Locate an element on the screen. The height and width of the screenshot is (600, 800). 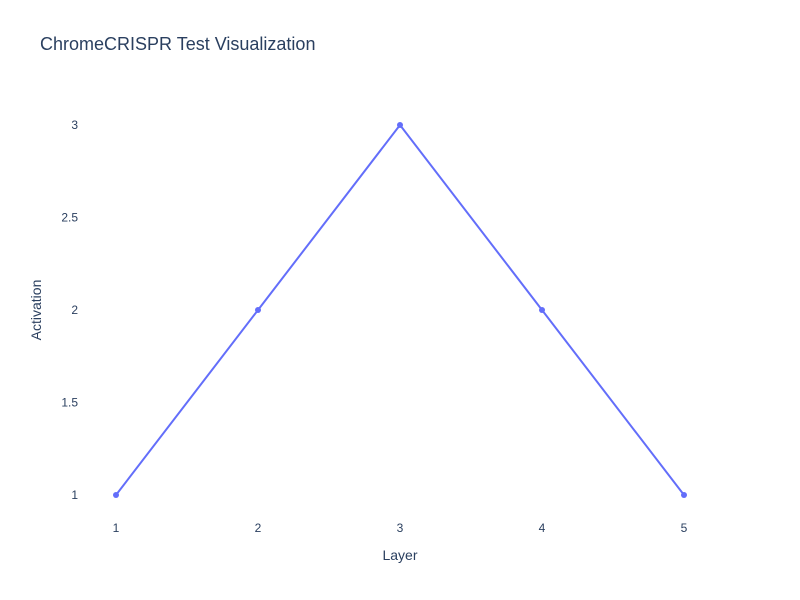
y-tick-label: 1.5 is located at coordinates (69, 403).